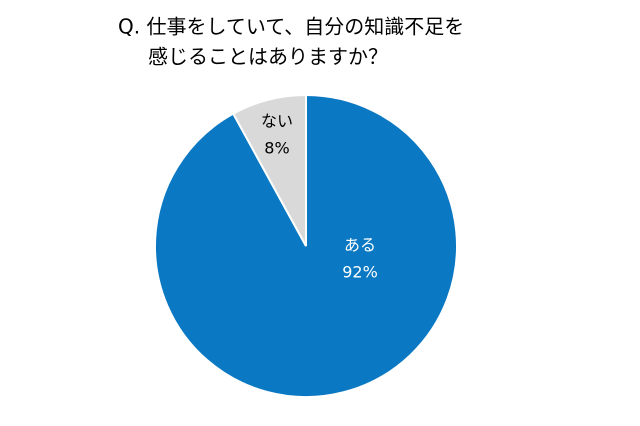  What do you see at coordinates (277, 121) in the screenshot?
I see `slice-label: ない` at bounding box center [277, 121].